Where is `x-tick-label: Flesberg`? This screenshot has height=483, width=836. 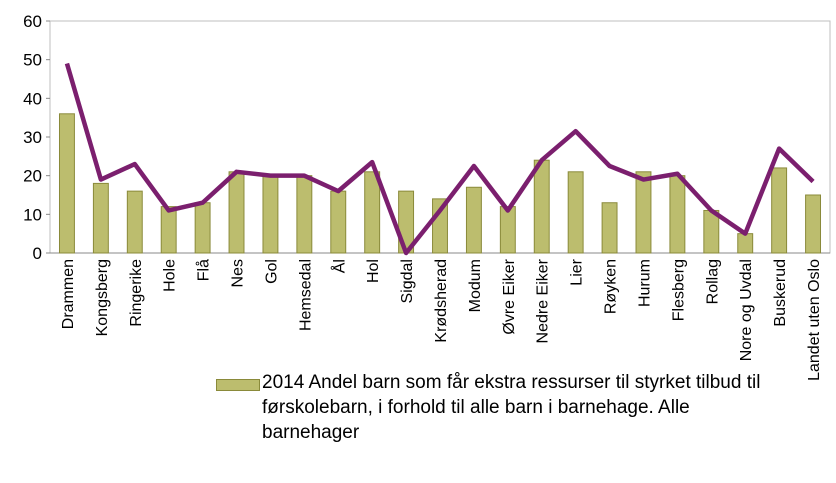
x-tick-label: Flesberg is located at coordinates (678, 290).